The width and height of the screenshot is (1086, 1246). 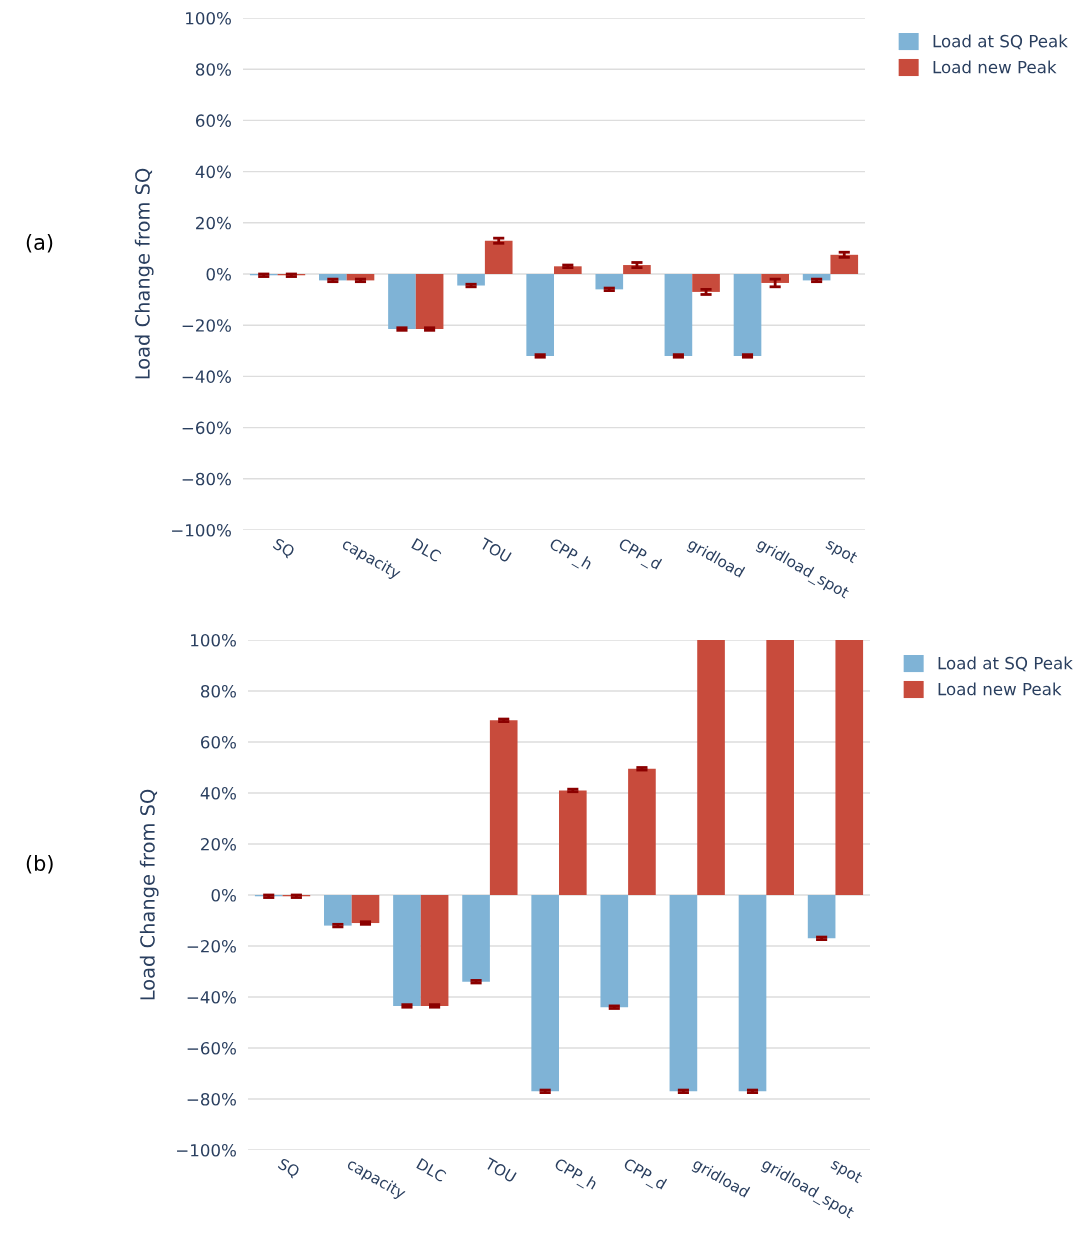 I want to click on text: (b), so click(x=39, y=864).